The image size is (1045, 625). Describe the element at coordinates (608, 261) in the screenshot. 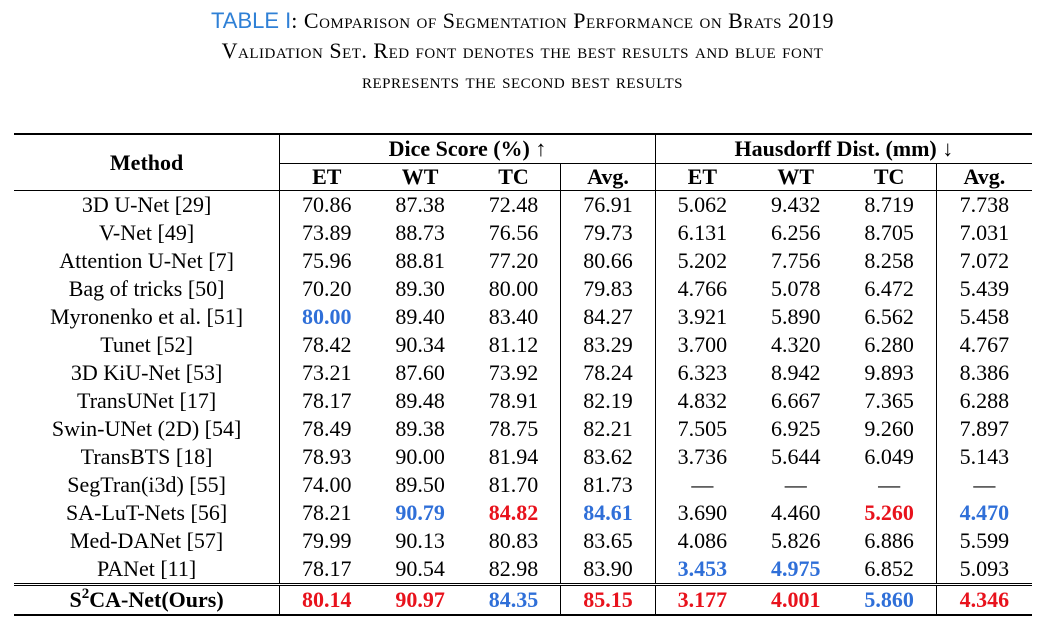

I see `value-cell: 80.66` at that location.